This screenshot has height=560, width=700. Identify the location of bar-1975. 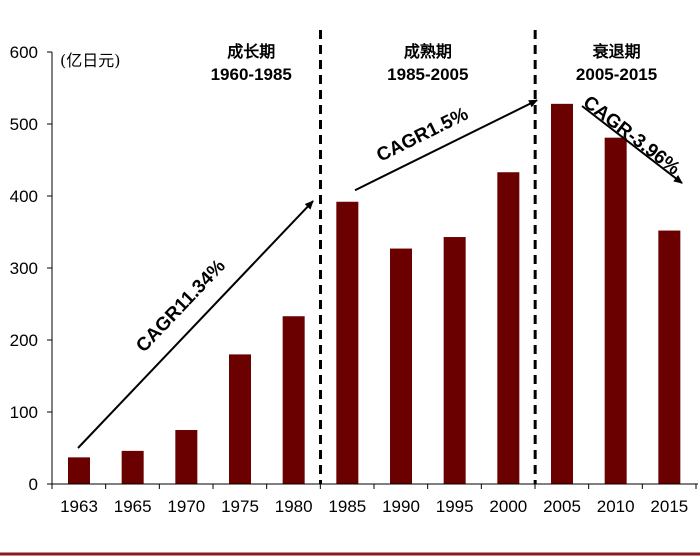
(240, 419).